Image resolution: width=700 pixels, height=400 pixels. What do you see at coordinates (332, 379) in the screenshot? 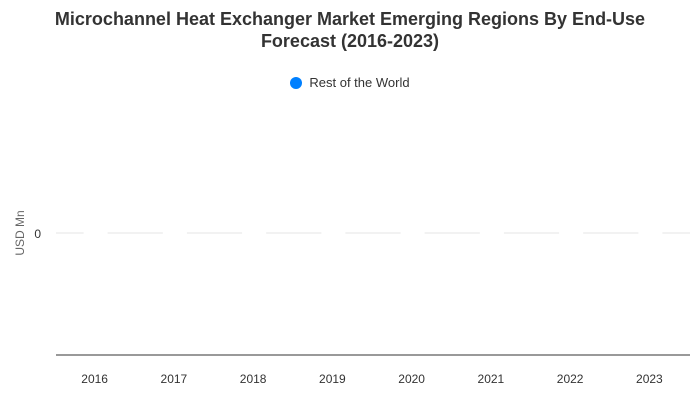
I see `x-tick-label-2019: 2019` at bounding box center [332, 379].